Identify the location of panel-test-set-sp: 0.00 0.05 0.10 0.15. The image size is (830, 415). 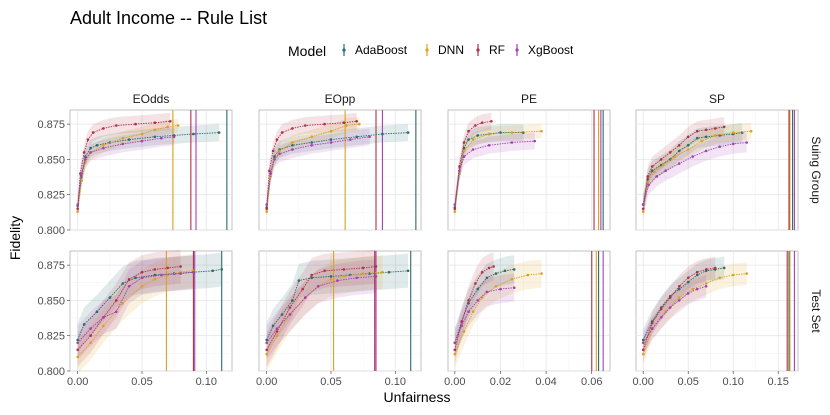
(715, 319).